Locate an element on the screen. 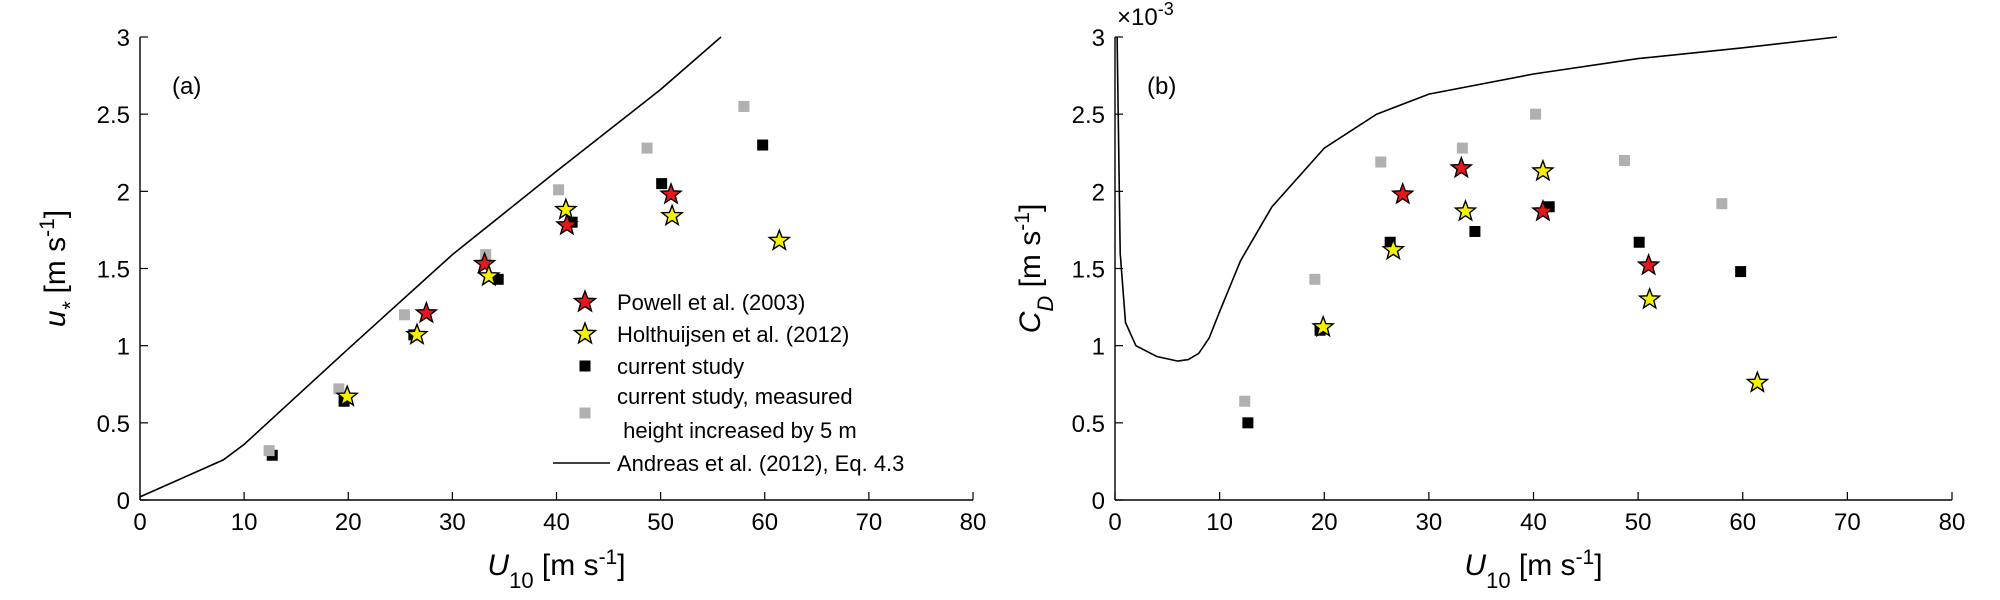  x-tick-label: 0 is located at coordinates (1114, 522).